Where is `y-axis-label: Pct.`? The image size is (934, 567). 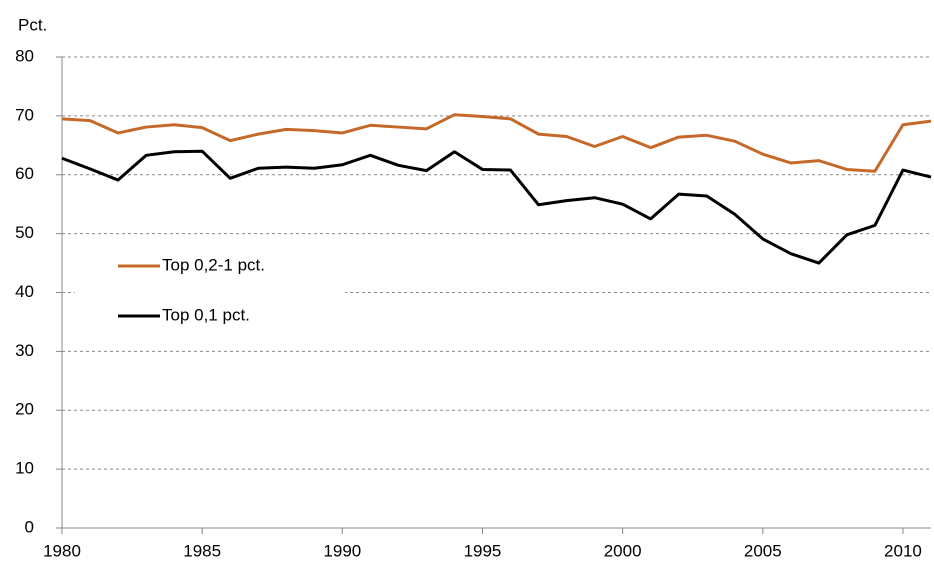 y-axis-label: Pct. is located at coordinates (32, 24).